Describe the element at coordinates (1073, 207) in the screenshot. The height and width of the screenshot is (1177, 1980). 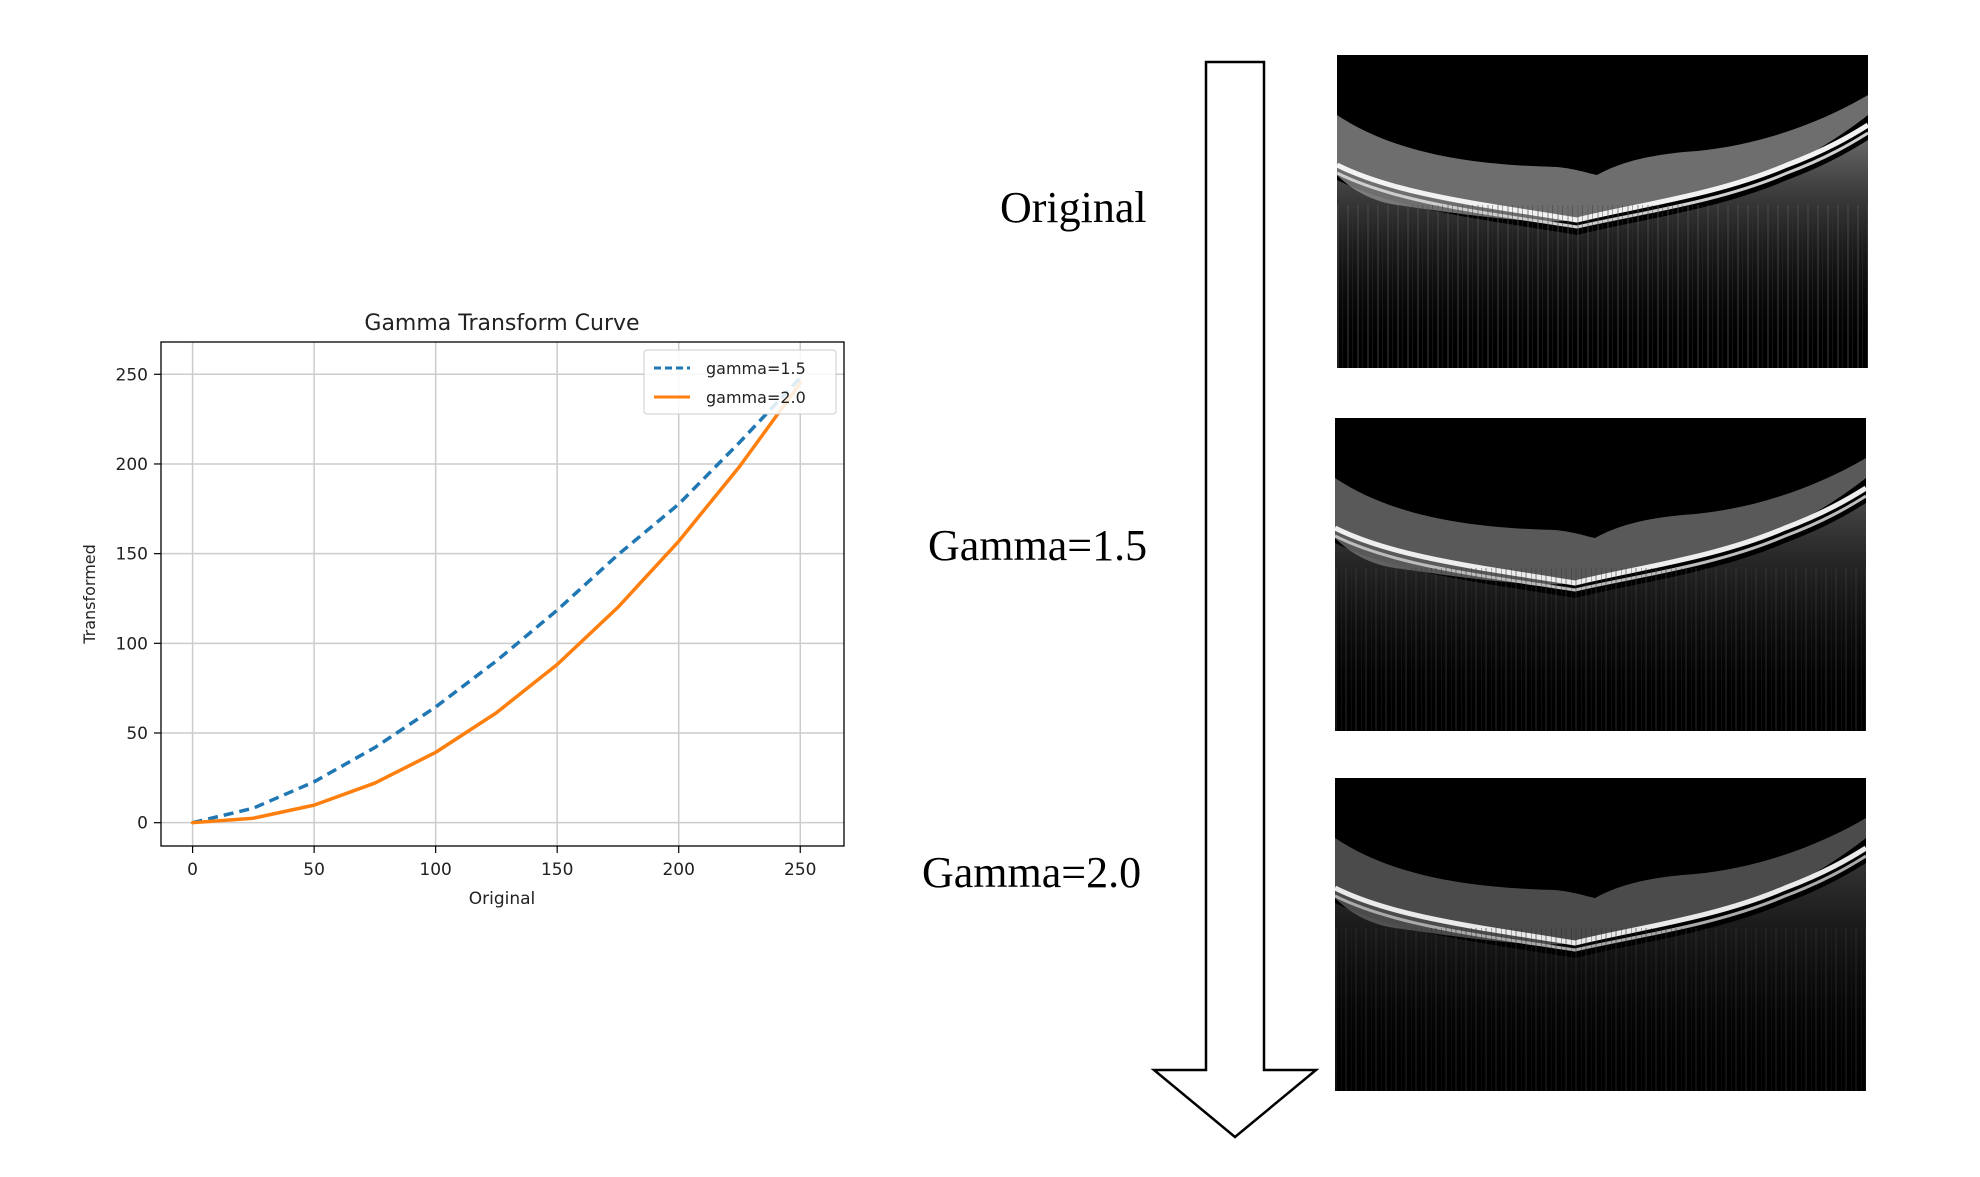
I see `label-original: Original` at that location.